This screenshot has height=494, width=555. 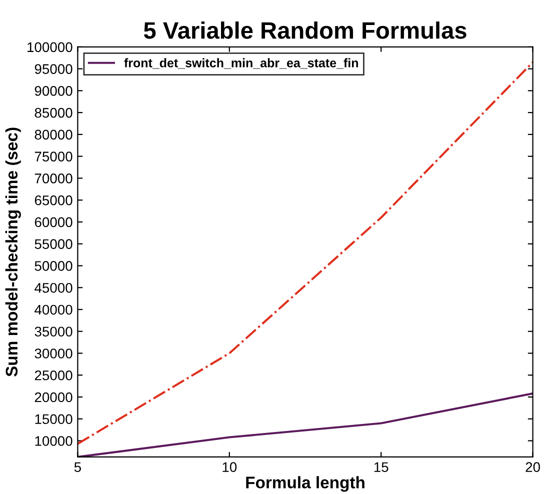 I want to click on y-tick-label: 20000, so click(x=53, y=397).